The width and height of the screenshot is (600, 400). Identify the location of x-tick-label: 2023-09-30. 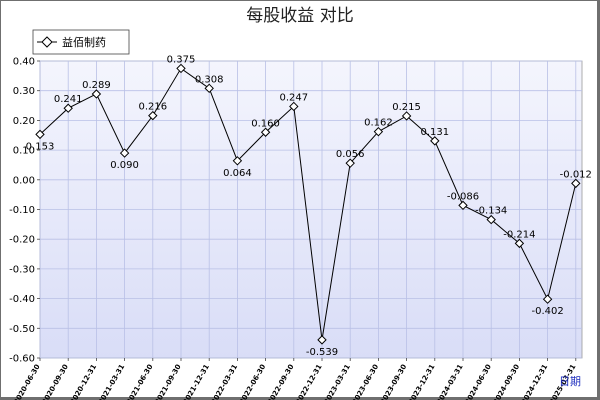
(393, 381).